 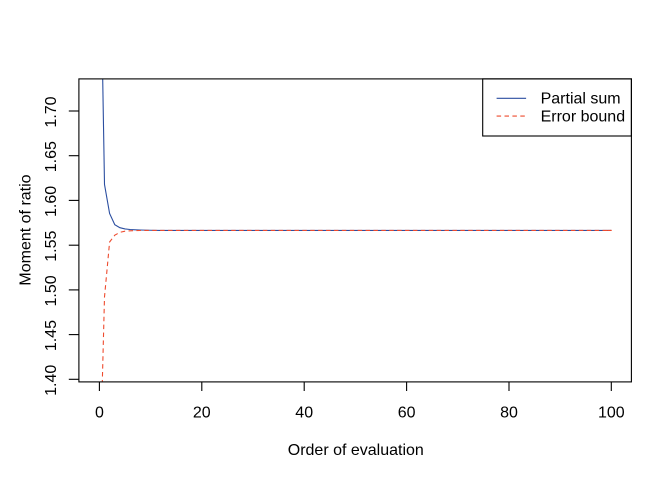 I want to click on svg-text: Order of evaluation, so click(x=356, y=450).